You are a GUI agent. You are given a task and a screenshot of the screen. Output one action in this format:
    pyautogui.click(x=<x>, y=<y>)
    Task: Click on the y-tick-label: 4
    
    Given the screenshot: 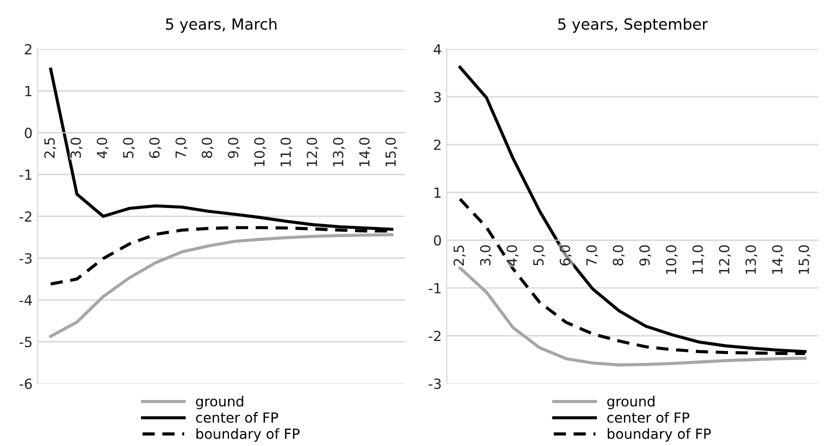 What is the action you would take?
    pyautogui.click(x=438, y=49)
    